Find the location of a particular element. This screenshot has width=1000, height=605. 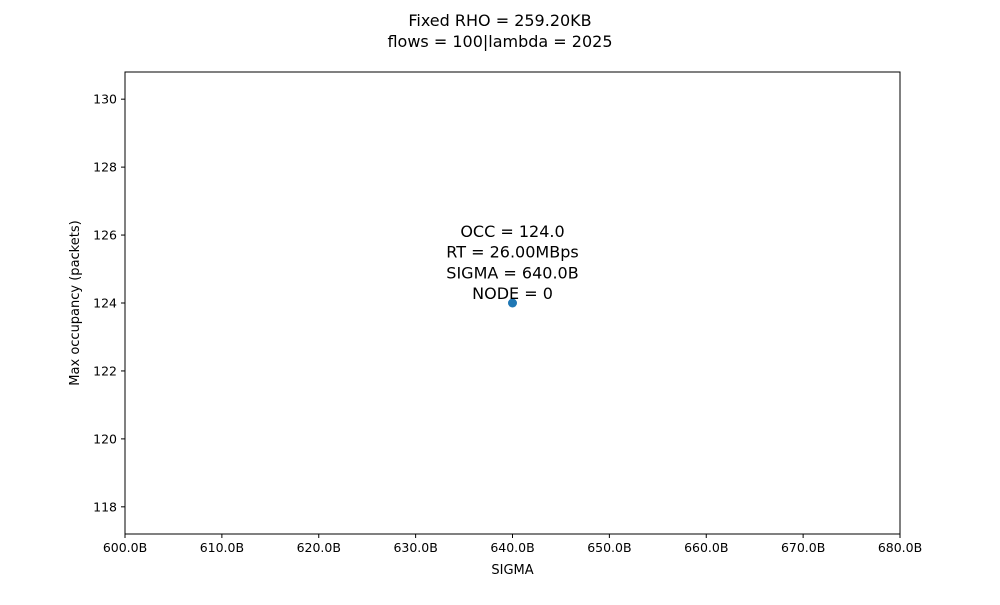

x-tick-label: 620.0B is located at coordinates (319, 547).